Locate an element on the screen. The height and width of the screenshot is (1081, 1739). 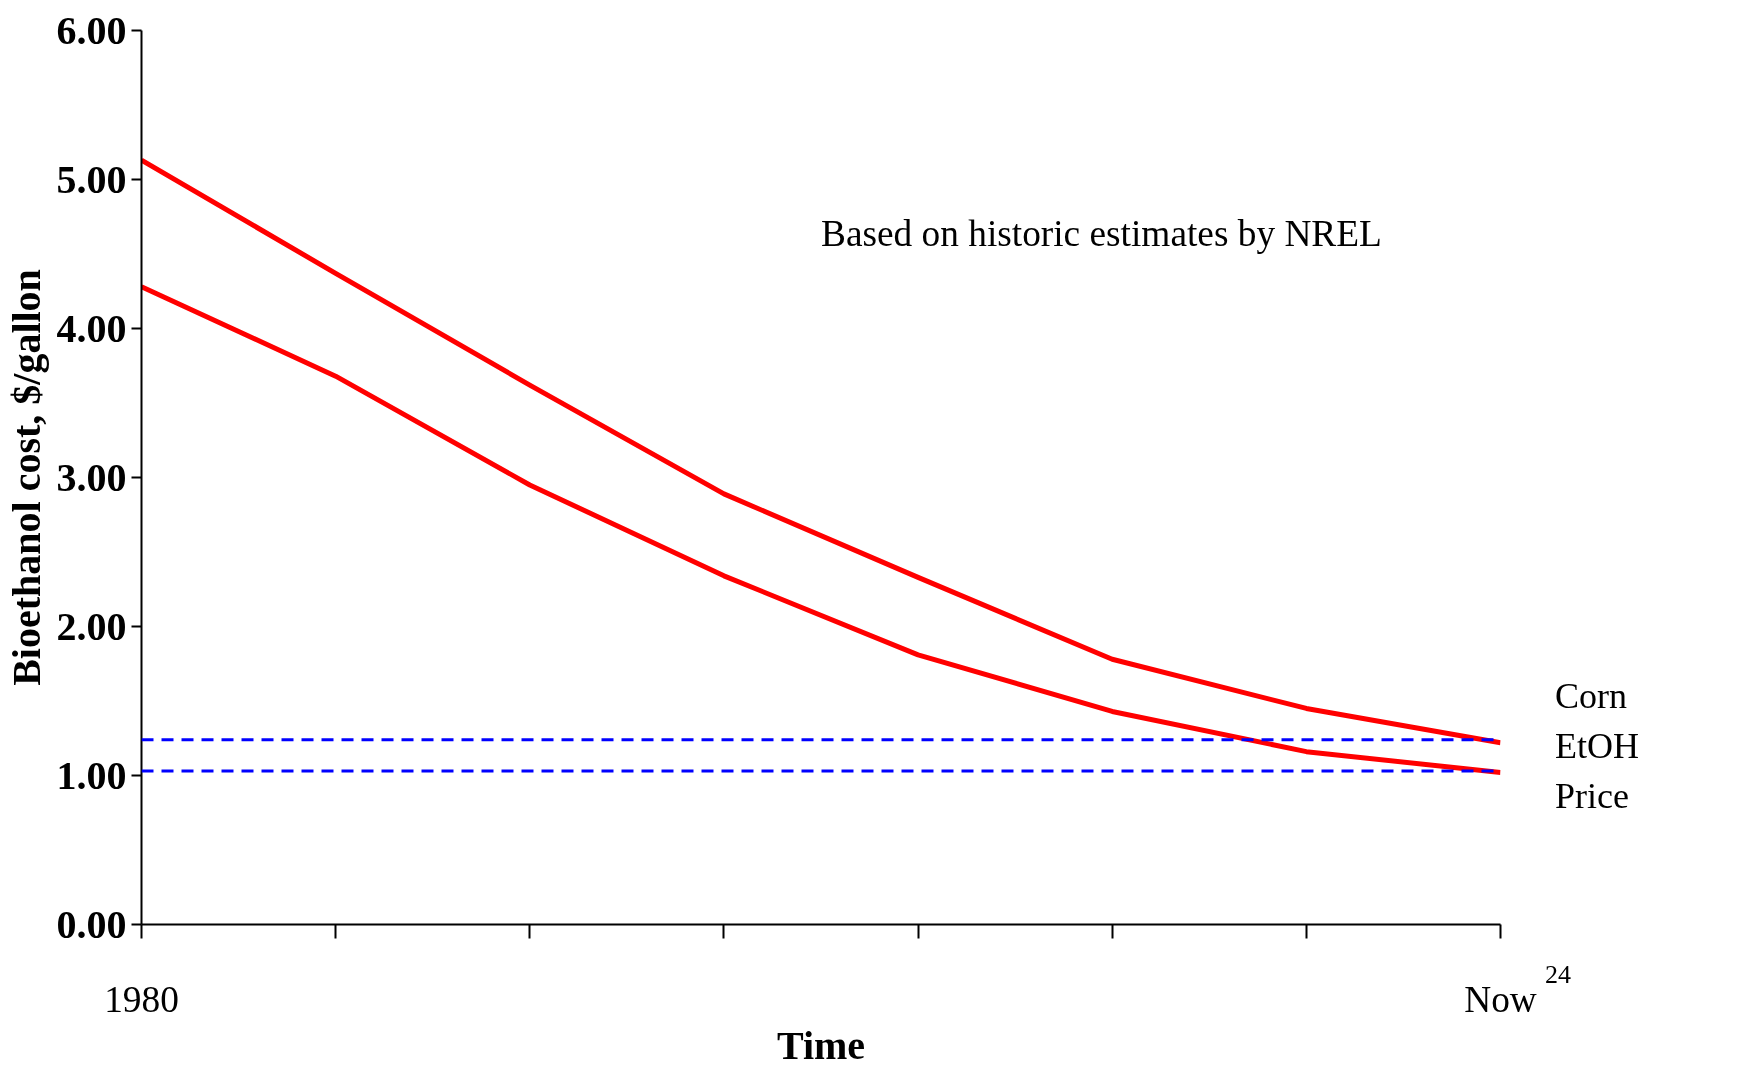
text: Price is located at coordinates (1592, 796).